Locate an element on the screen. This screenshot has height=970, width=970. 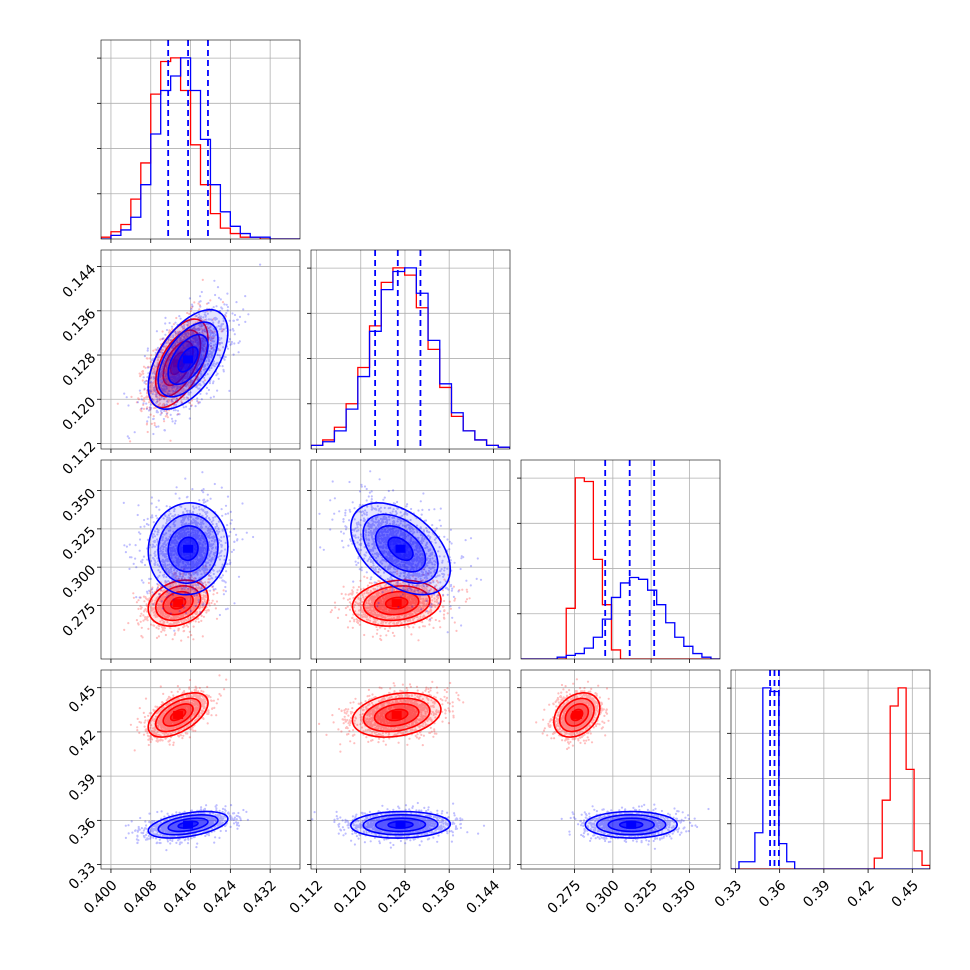
panel-frame is located at coordinates (200, 139).